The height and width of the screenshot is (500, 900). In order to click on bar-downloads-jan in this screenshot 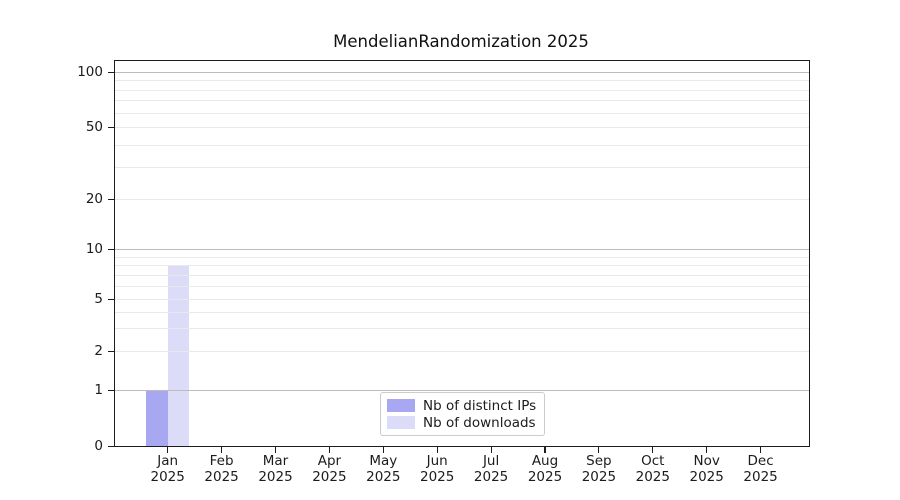, I will do `click(178, 355)`.